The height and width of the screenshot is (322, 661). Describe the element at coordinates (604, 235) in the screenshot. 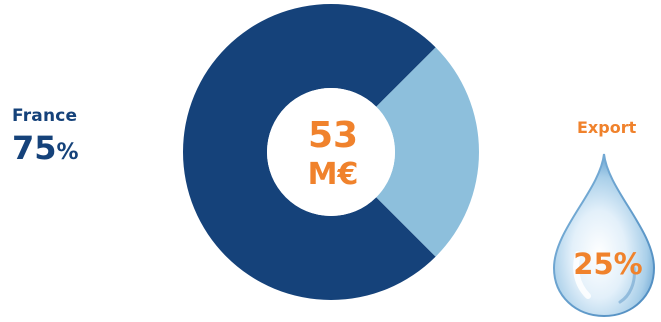

I see `water-drop-icon` at that location.